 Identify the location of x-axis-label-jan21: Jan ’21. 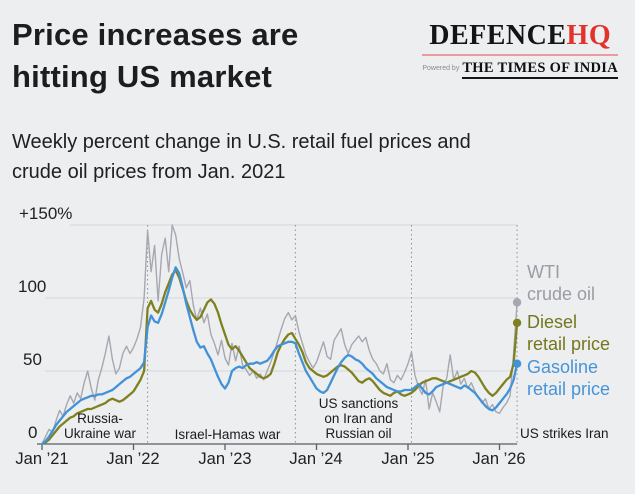
(42, 459).